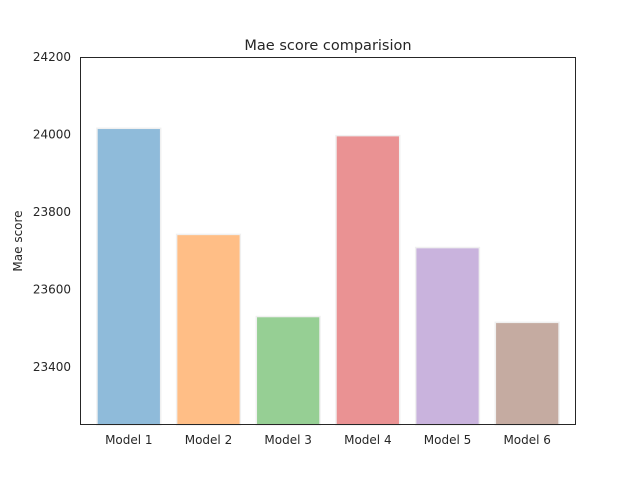 This screenshot has height=482, width=640. What do you see at coordinates (526, 440) in the screenshot?
I see `x-tick-label: Model 6` at bounding box center [526, 440].